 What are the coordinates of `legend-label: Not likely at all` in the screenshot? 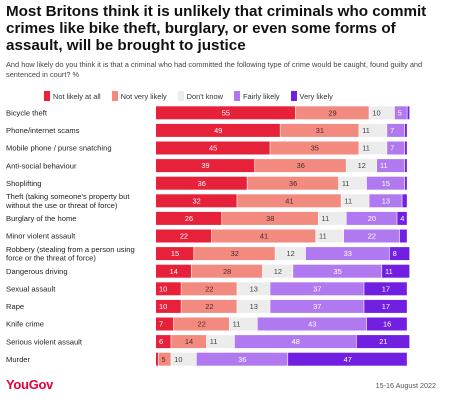 It's located at (77, 96).